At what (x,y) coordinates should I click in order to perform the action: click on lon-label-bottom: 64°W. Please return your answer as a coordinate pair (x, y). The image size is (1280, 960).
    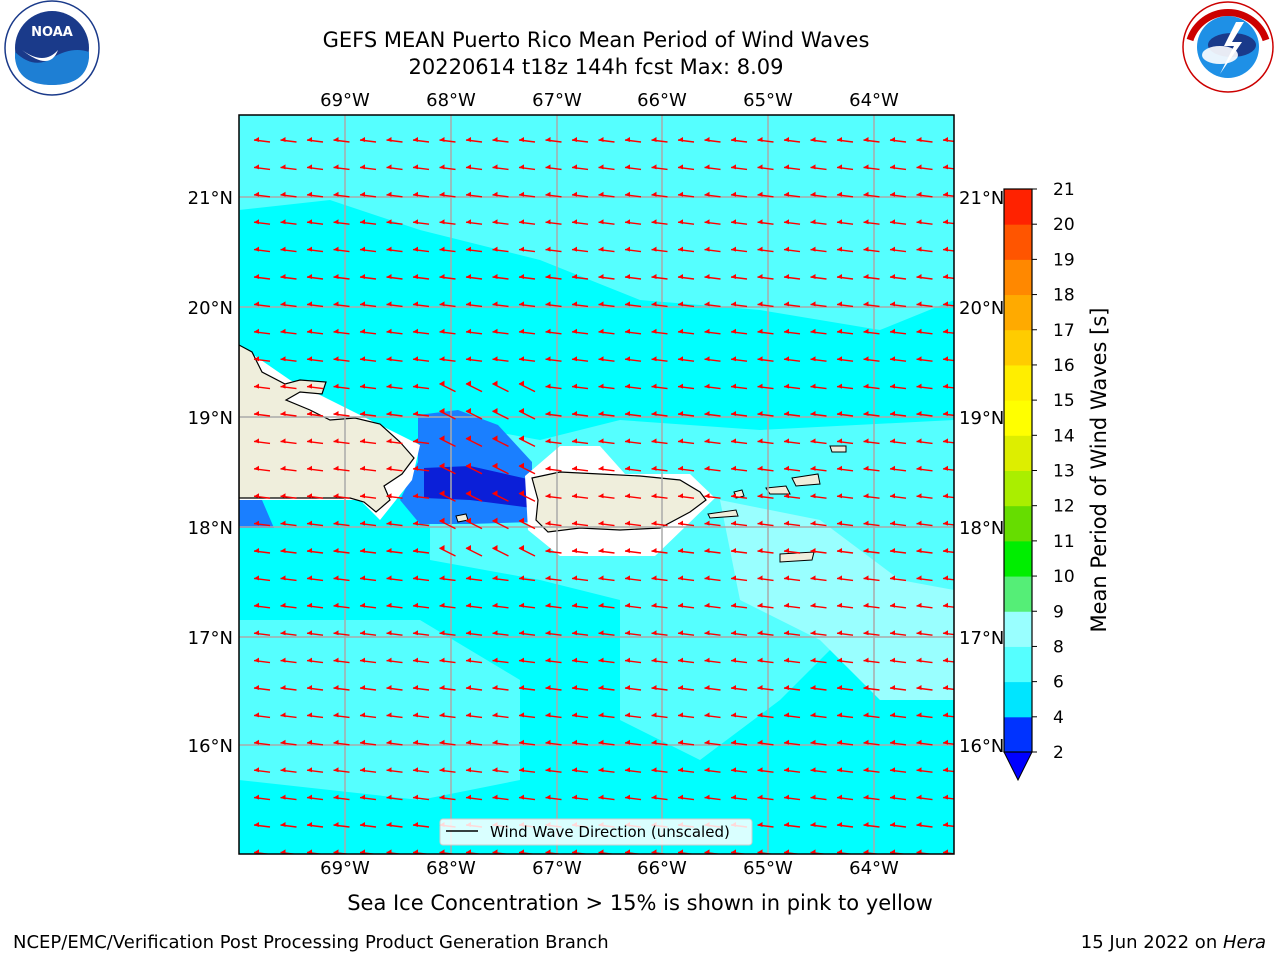
    Looking at the image, I should click on (874, 868).